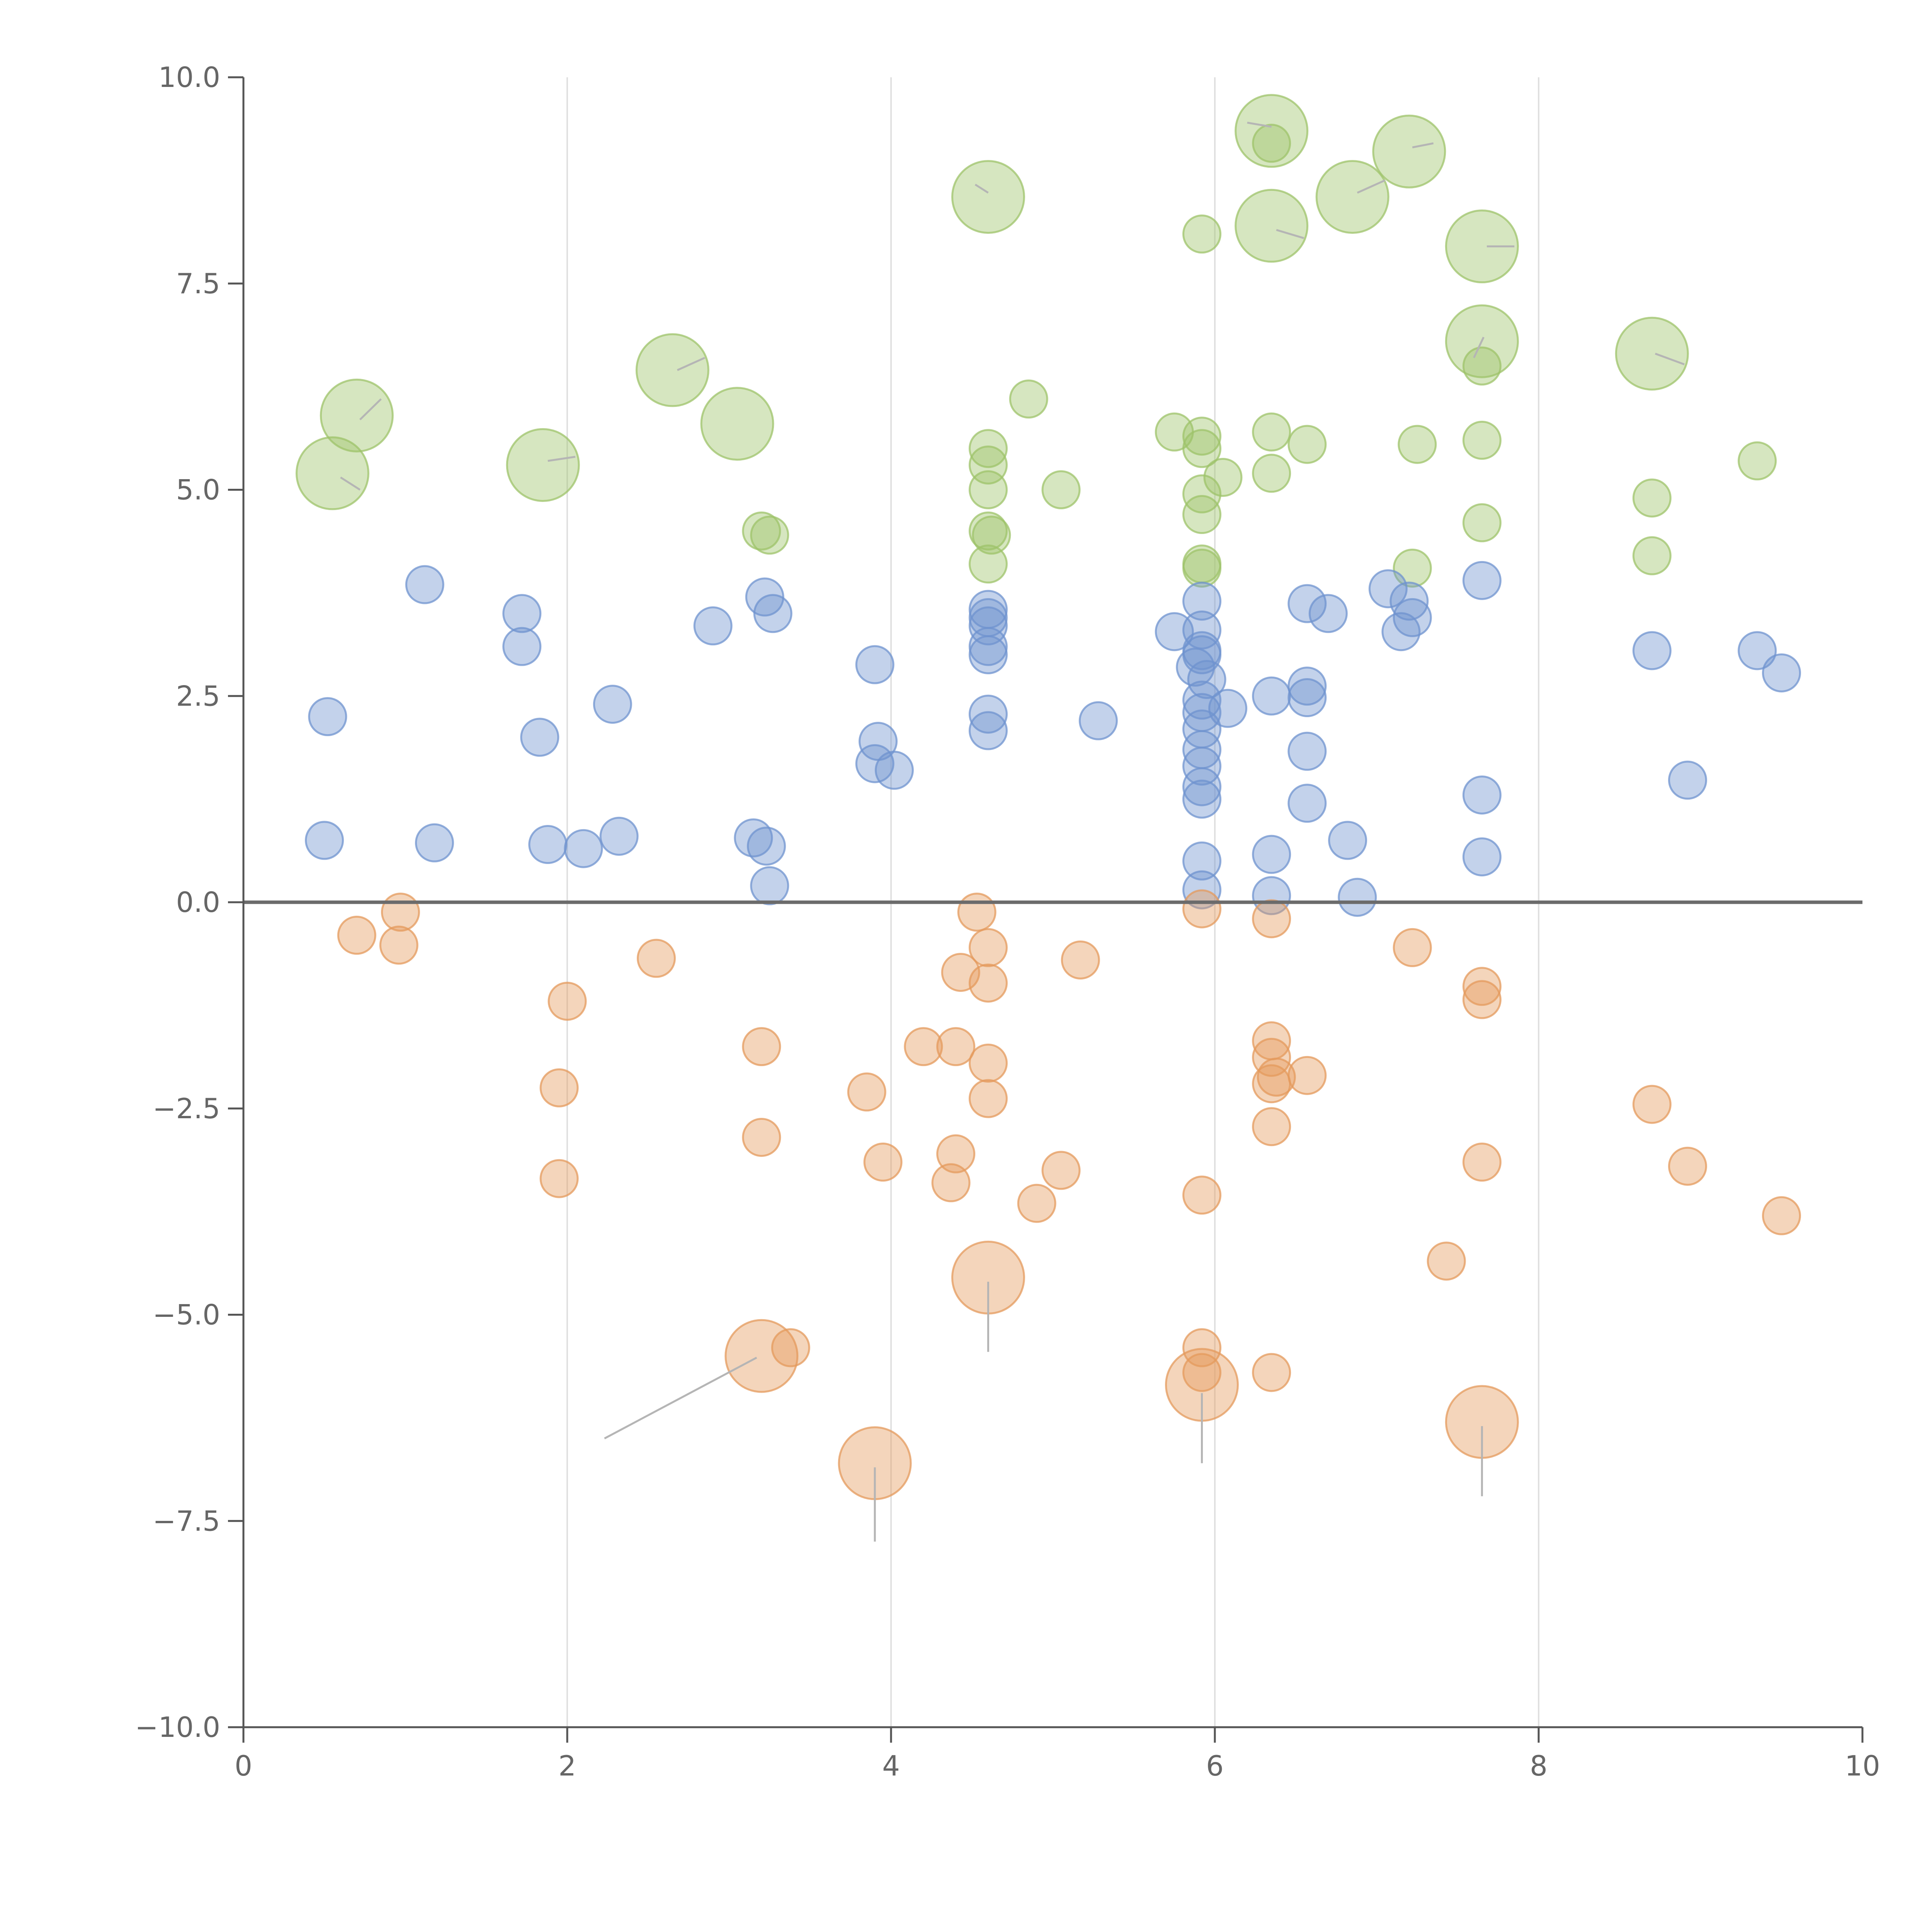  What do you see at coordinates (186, 1108) in the screenshot?
I see `y-tick-label: −2.5` at bounding box center [186, 1108].